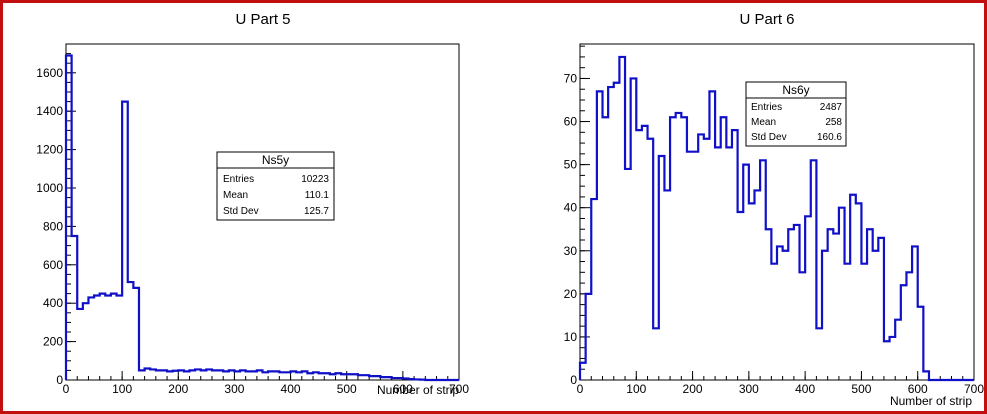 Image resolution: width=987 pixels, height=414 pixels. I want to click on y-tick-label: 200, so click(53, 342).